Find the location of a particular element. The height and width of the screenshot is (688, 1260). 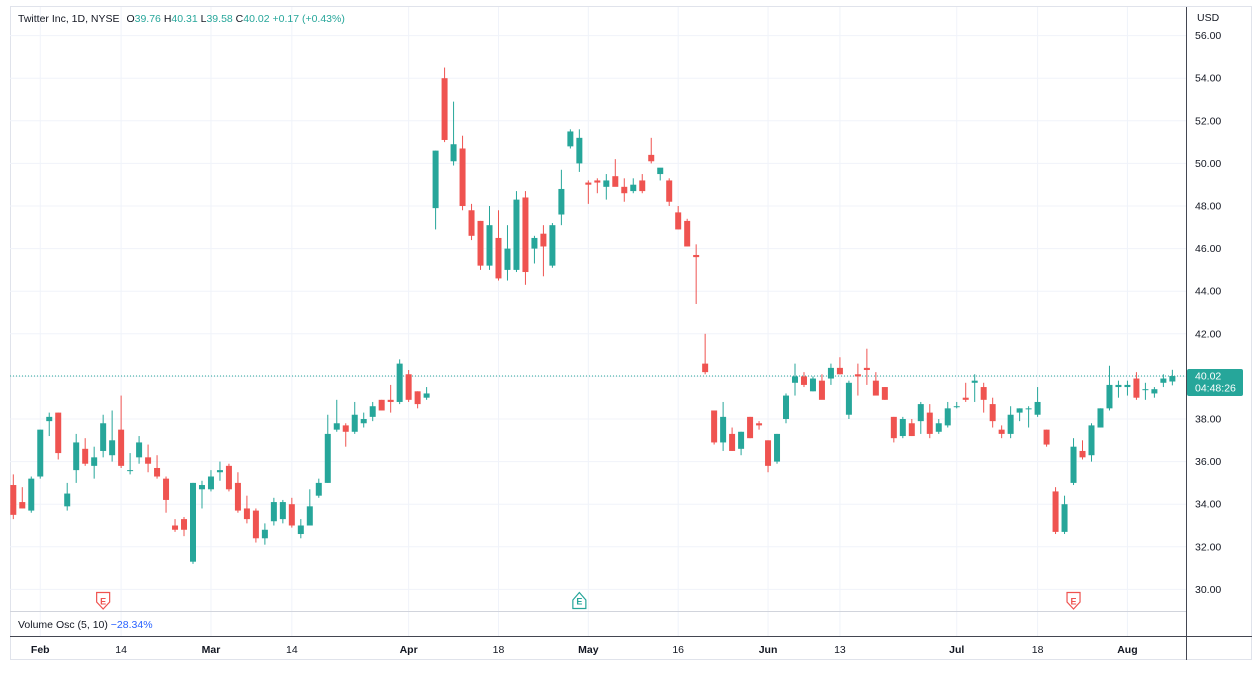

last-price-tag is located at coordinates (1215, 382).